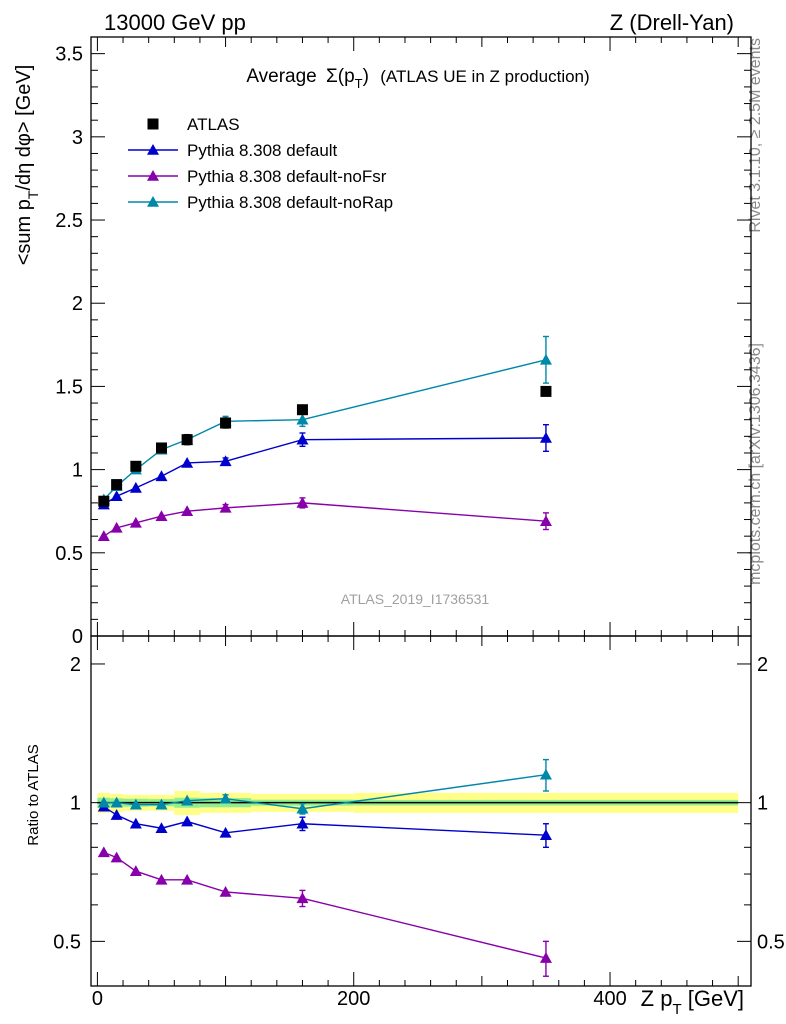 This screenshot has width=786, height=1024. I want to click on main-series-line-default, so click(324, 471).